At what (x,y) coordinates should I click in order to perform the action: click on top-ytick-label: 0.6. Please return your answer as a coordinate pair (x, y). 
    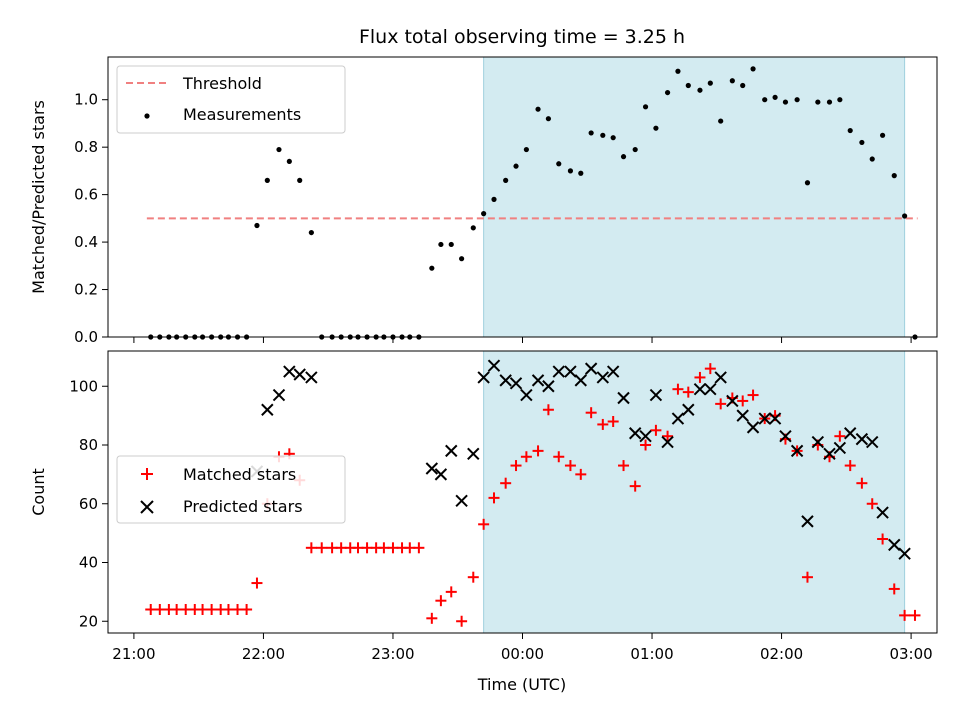
    Looking at the image, I should click on (86, 195).